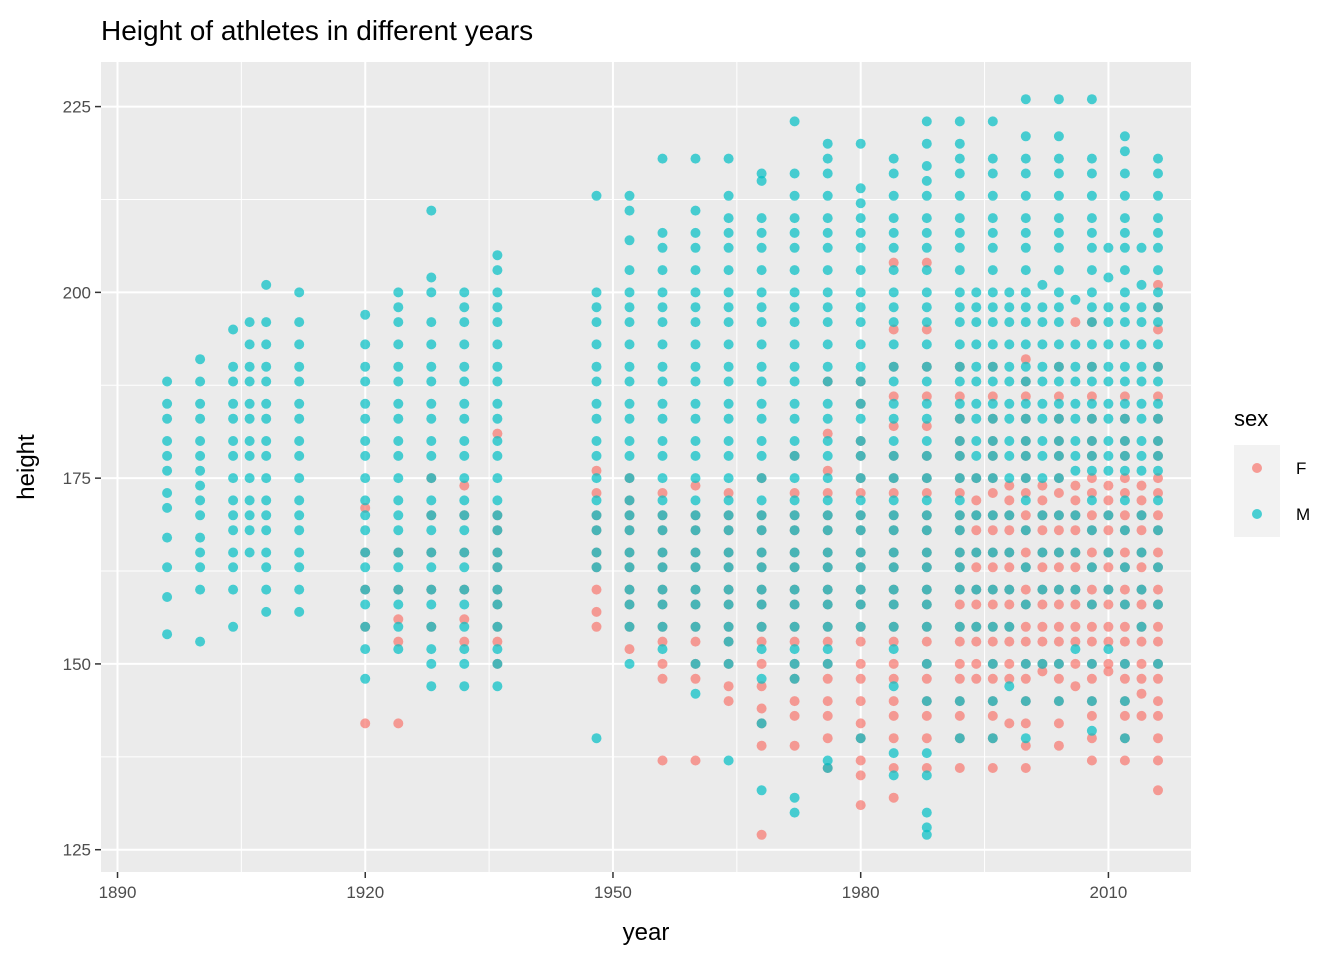 The width and height of the screenshot is (1344, 960). I want to click on legend-key-m-marker, so click(1257, 514).